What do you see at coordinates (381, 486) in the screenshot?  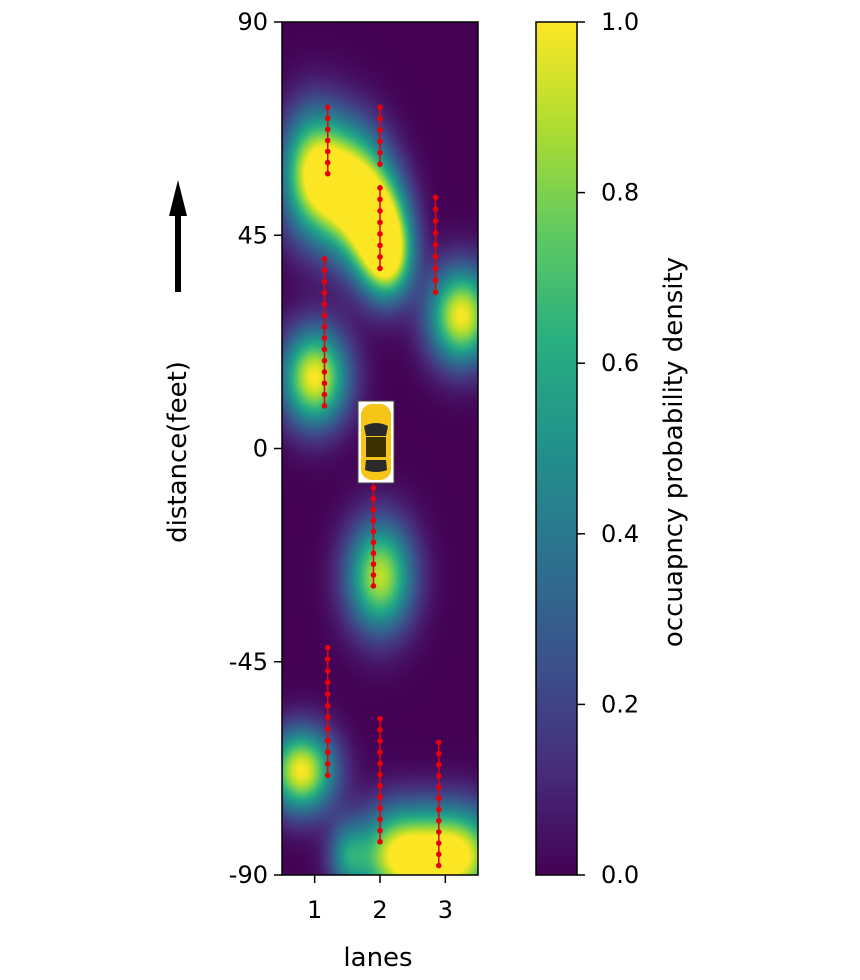 I see `trajectory-layer` at bounding box center [381, 486].